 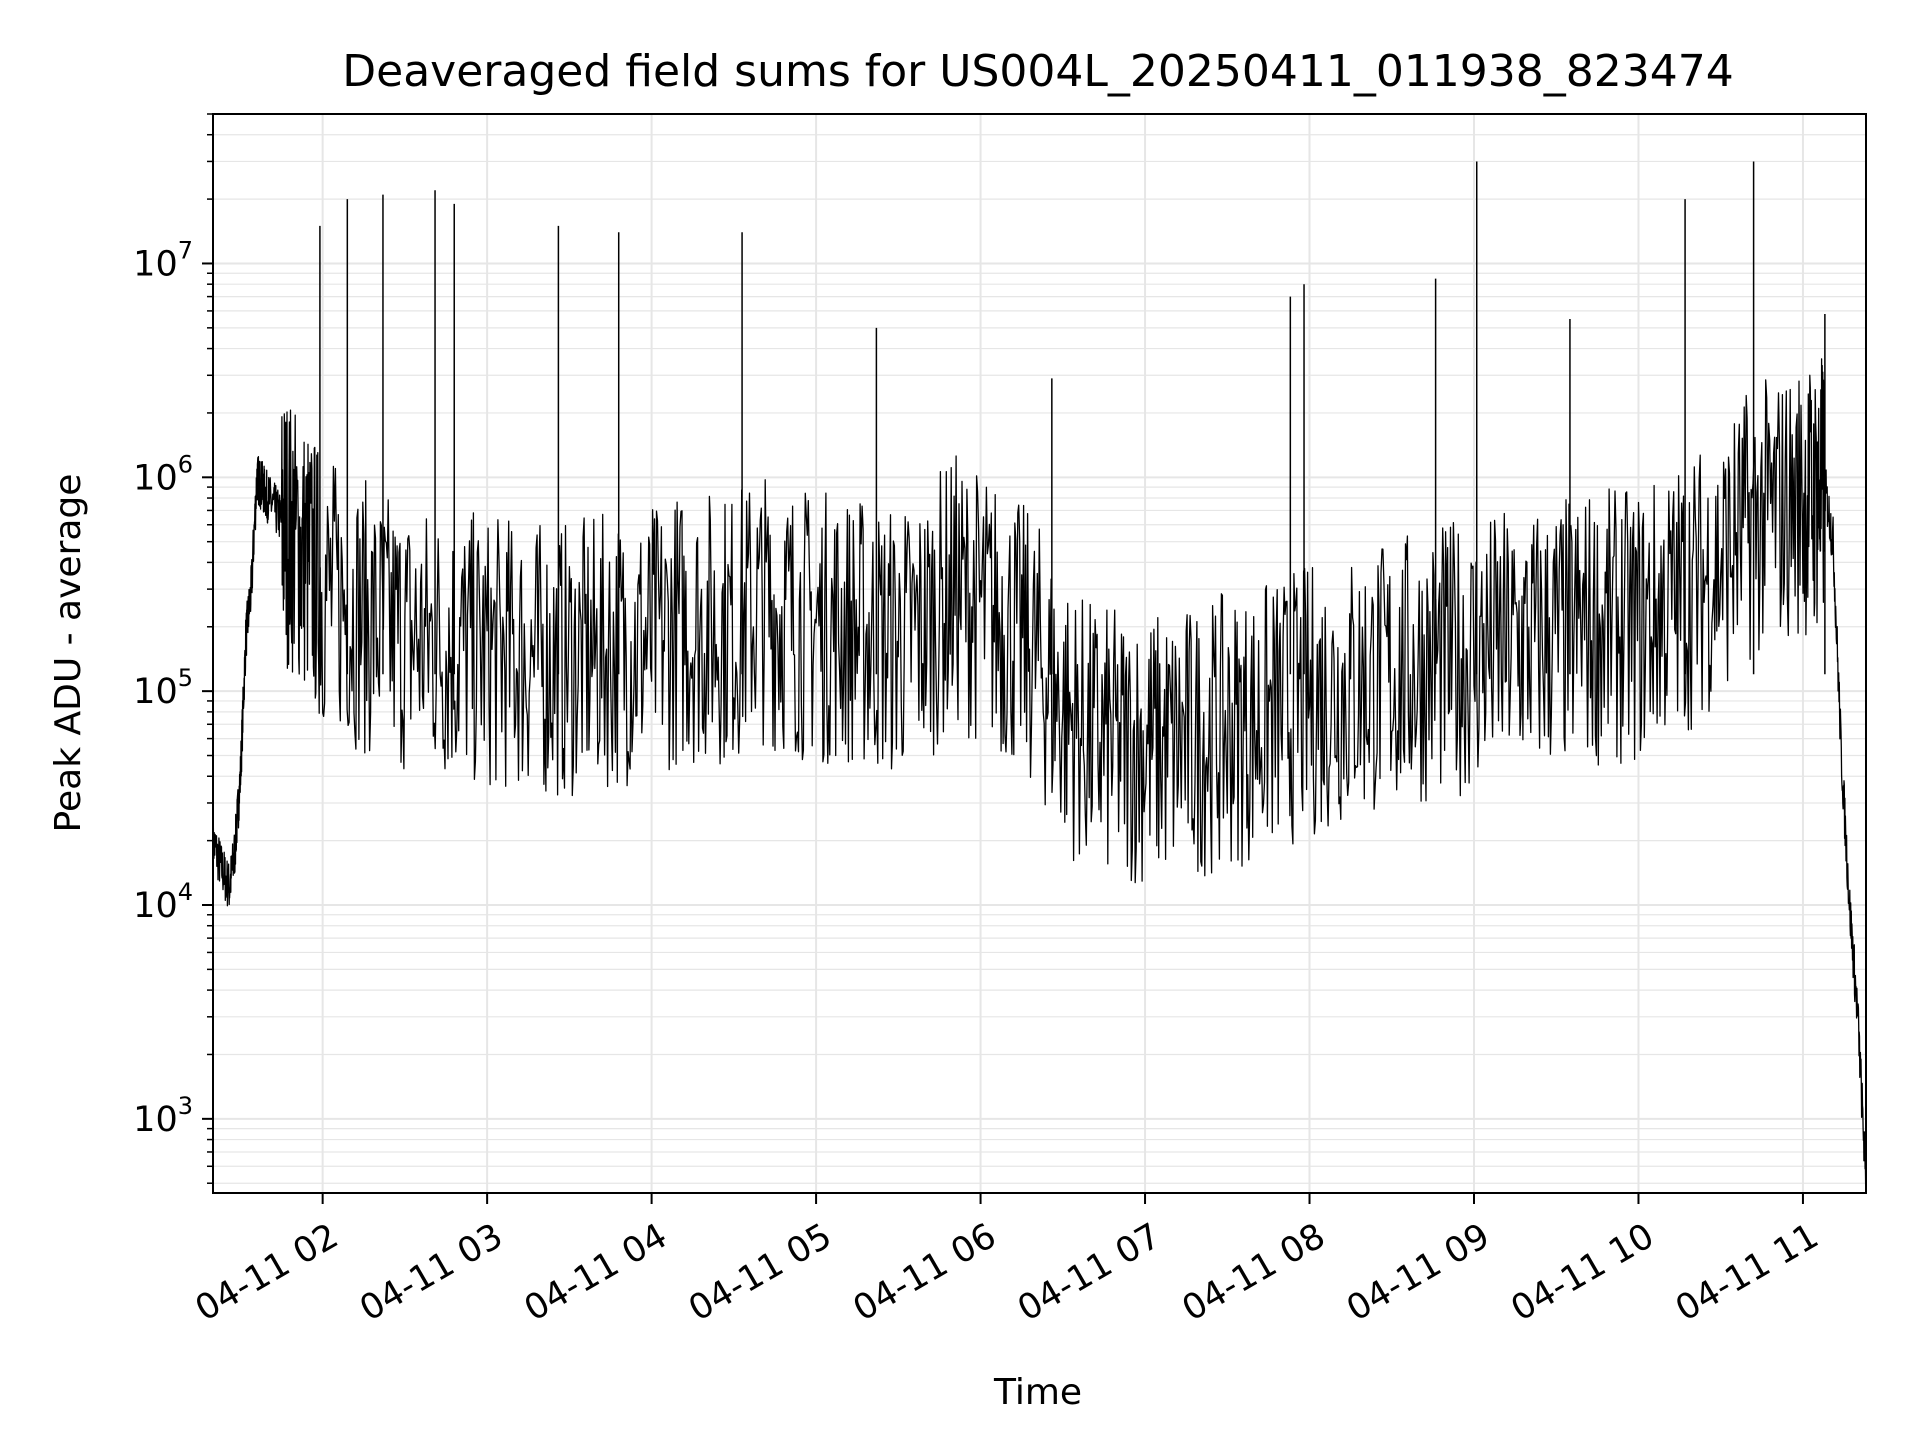 What do you see at coordinates (68, 653) in the screenshot?
I see `y-axis-label: Peak ADU - average` at bounding box center [68, 653].